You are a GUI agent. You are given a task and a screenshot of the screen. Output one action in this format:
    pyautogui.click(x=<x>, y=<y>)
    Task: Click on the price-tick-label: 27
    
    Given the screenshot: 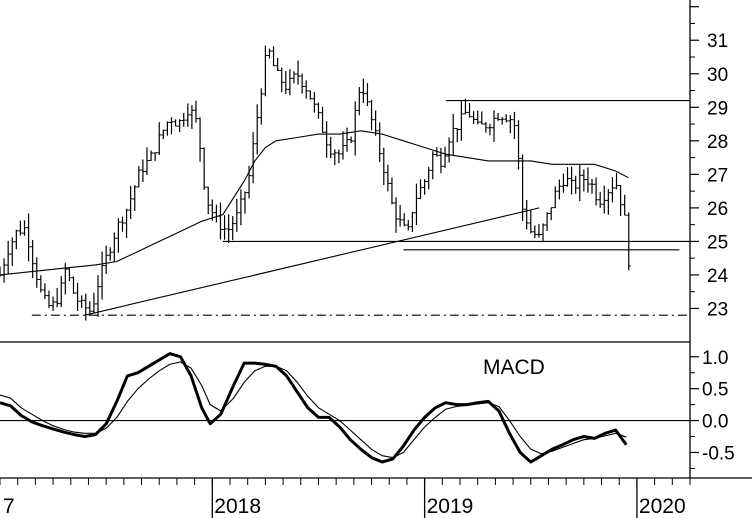 What is the action you would take?
    pyautogui.click(x=717, y=175)
    